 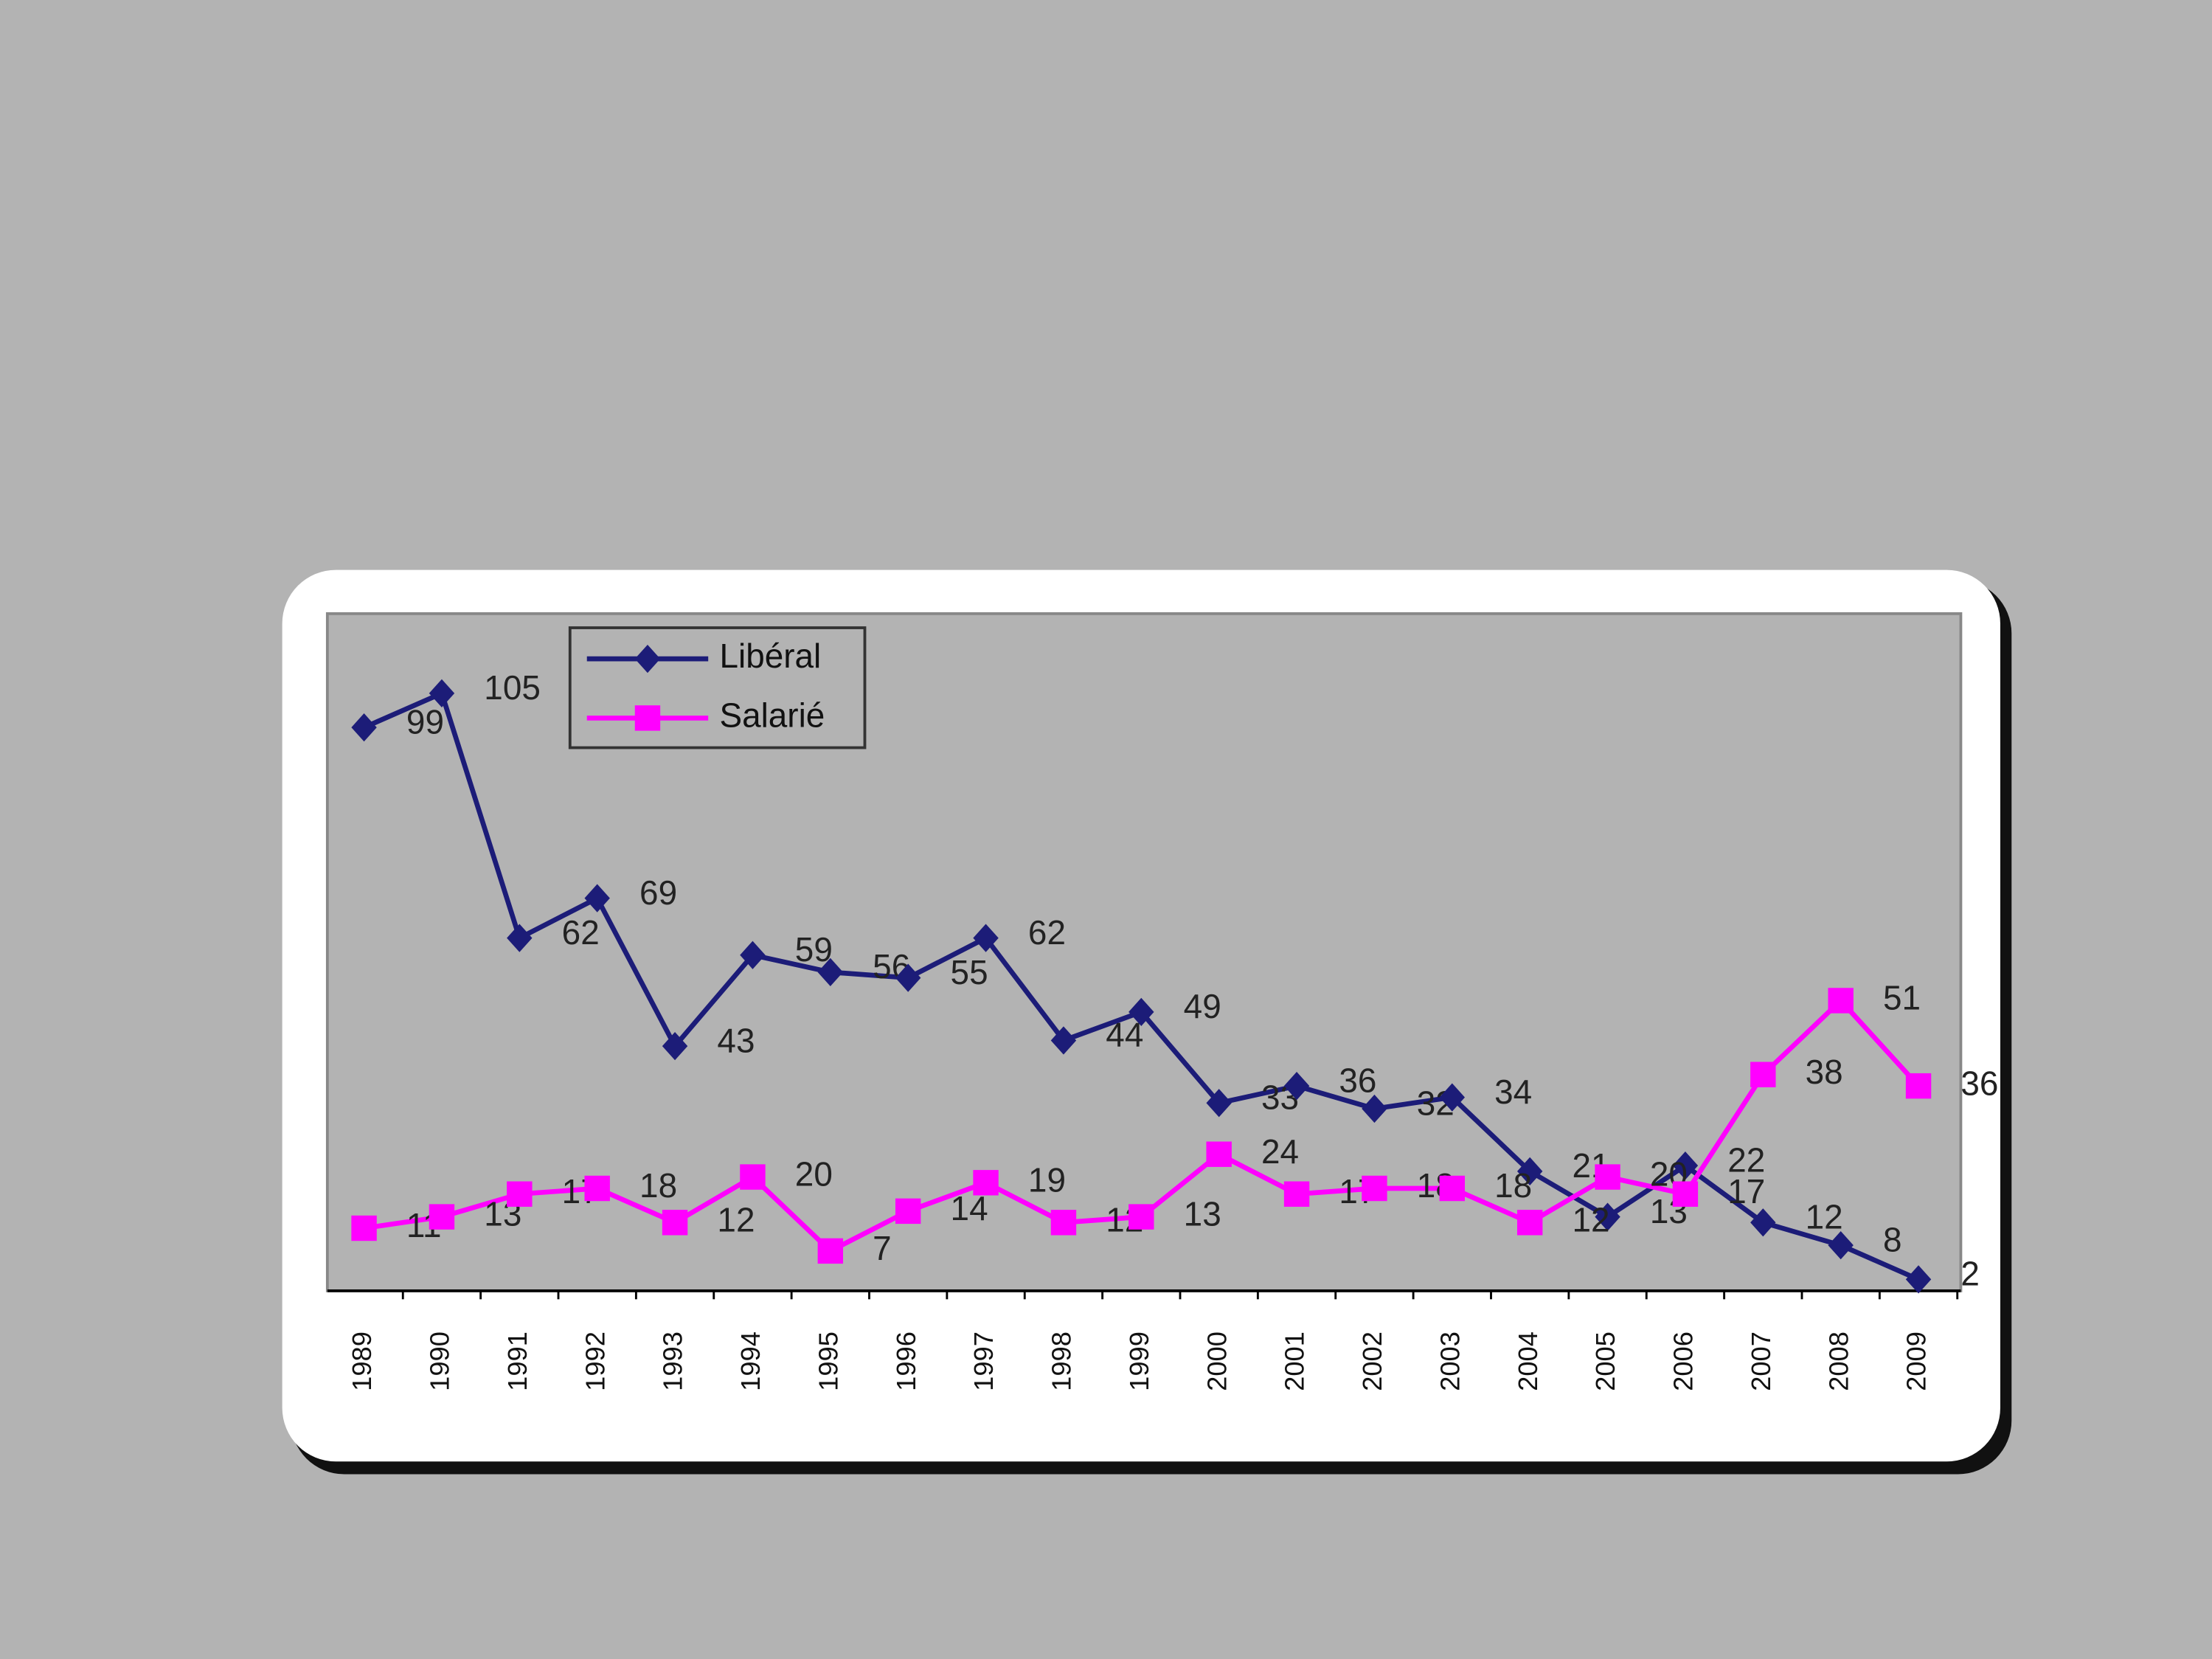 What do you see at coordinates (1280, 1151) in the screenshot?
I see `data-label: 24` at bounding box center [1280, 1151].